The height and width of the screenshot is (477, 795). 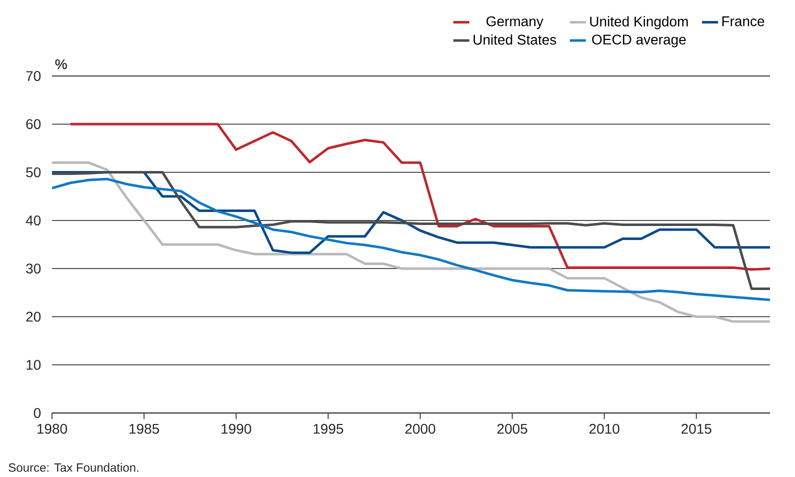 What do you see at coordinates (604, 429) in the screenshot?
I see `x-tick-label: 2010` at bounding box center [604, 429].